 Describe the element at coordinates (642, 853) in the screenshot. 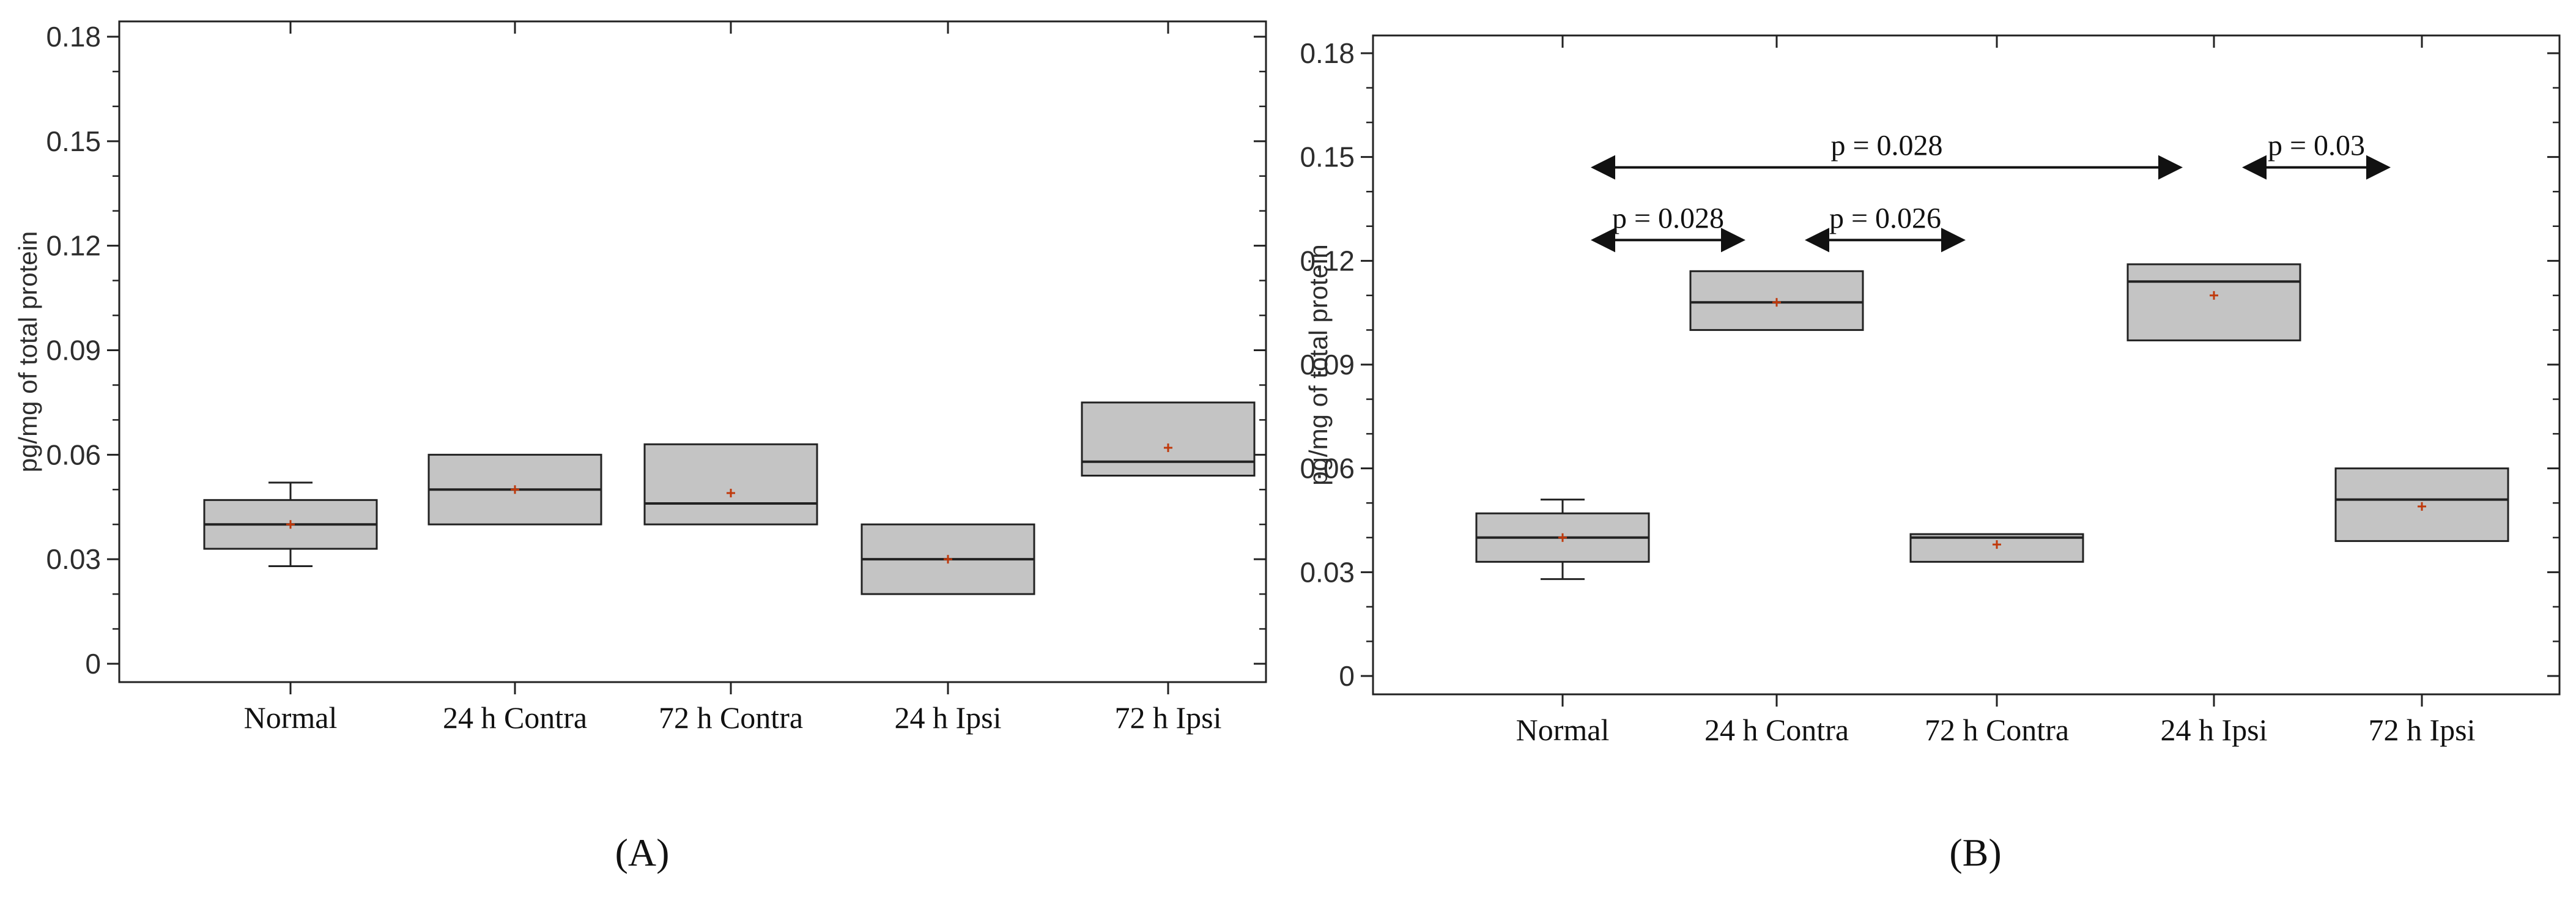

I see `panel-label: (A)` at that location.